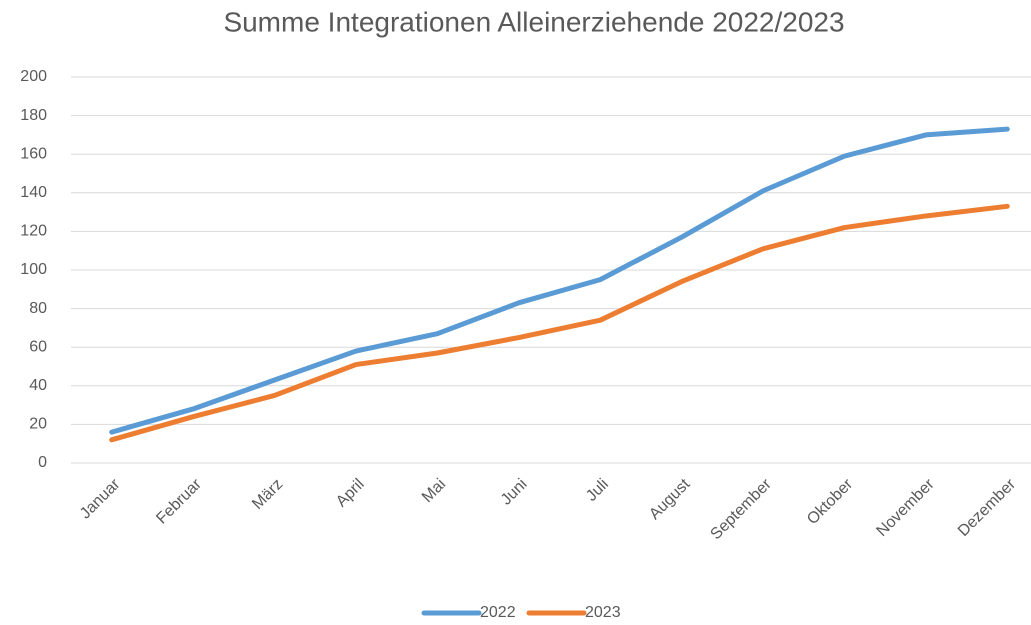 This screenshot has height=625, width=1031. I want to click on x-tick-label: März, so click(267, 494).